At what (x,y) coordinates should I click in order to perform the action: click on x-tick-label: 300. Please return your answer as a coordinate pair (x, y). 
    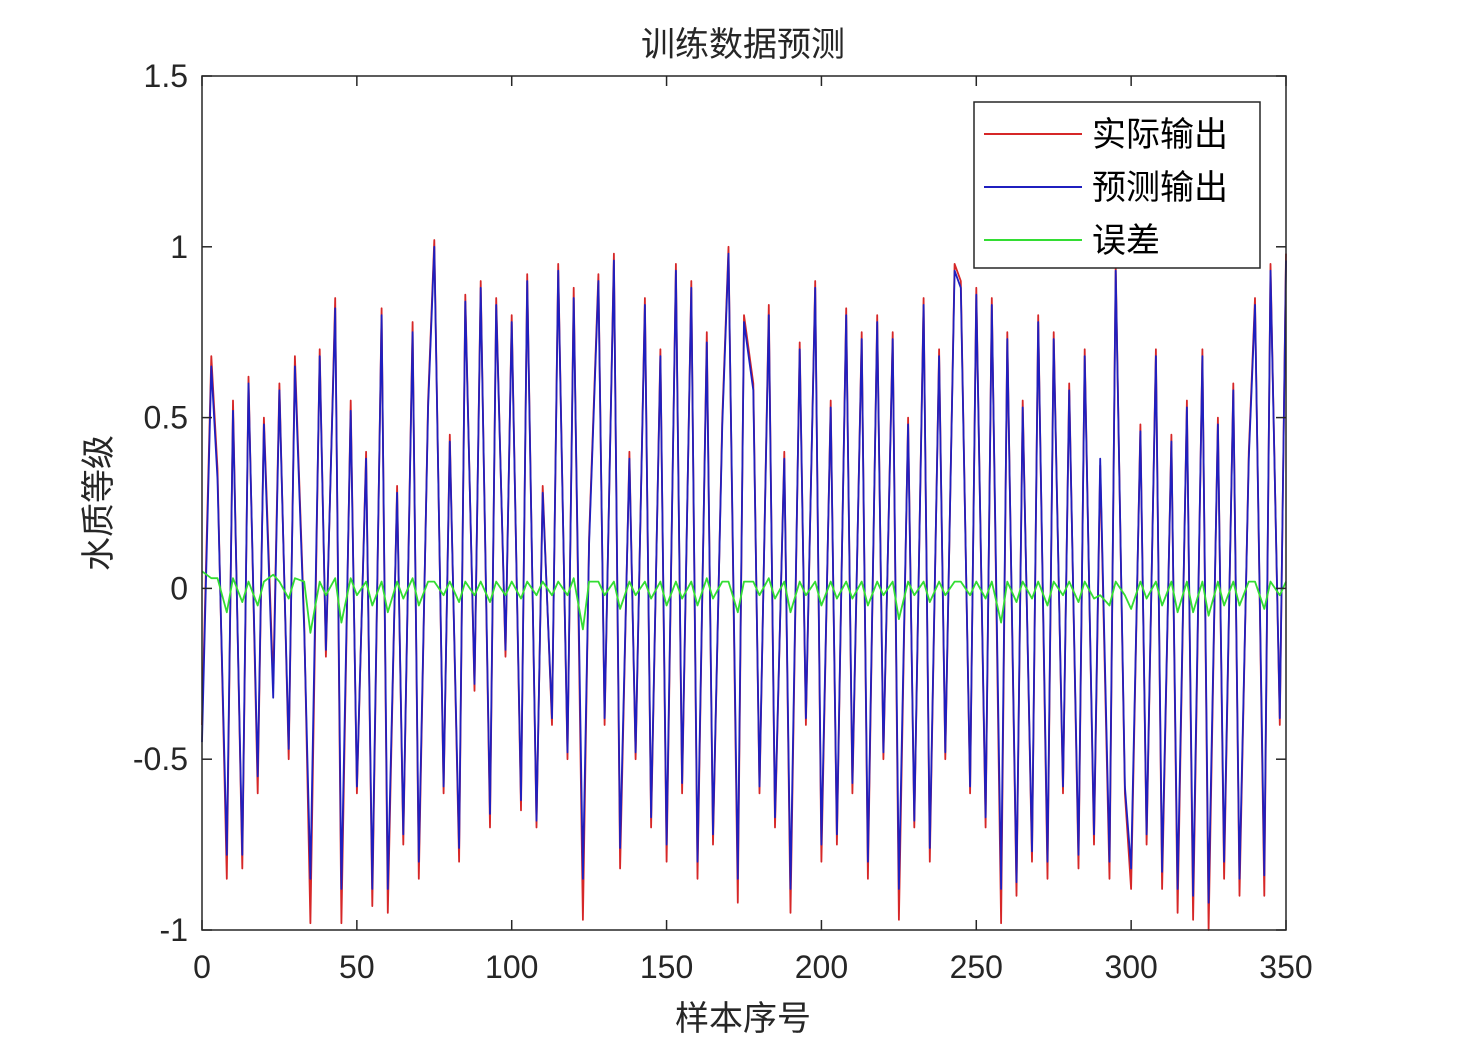
    Looking at the image, I should click on (1130, 967).